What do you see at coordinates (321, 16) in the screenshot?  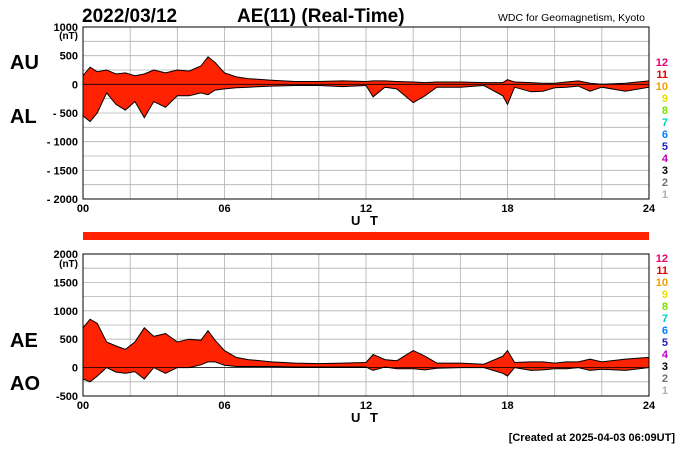 I see `chart-title: AE(11) (Real-Time)` at bounding box center [321, 16].